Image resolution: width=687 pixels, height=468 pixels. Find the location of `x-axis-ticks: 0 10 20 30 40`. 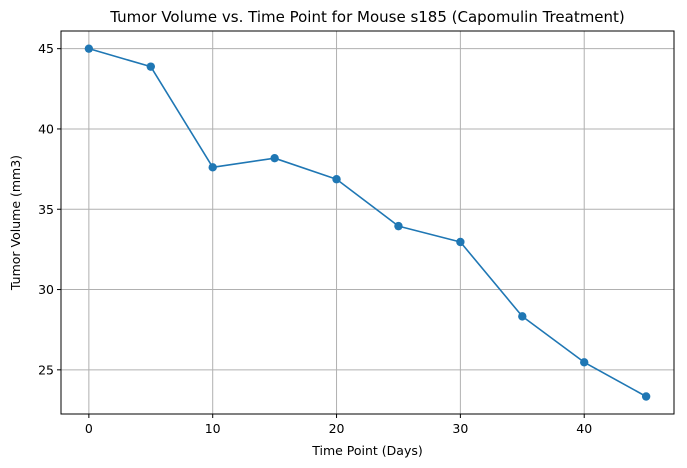

x-axis-ticks: 0 10 20 30 40 is located at coordinates (338, 425).